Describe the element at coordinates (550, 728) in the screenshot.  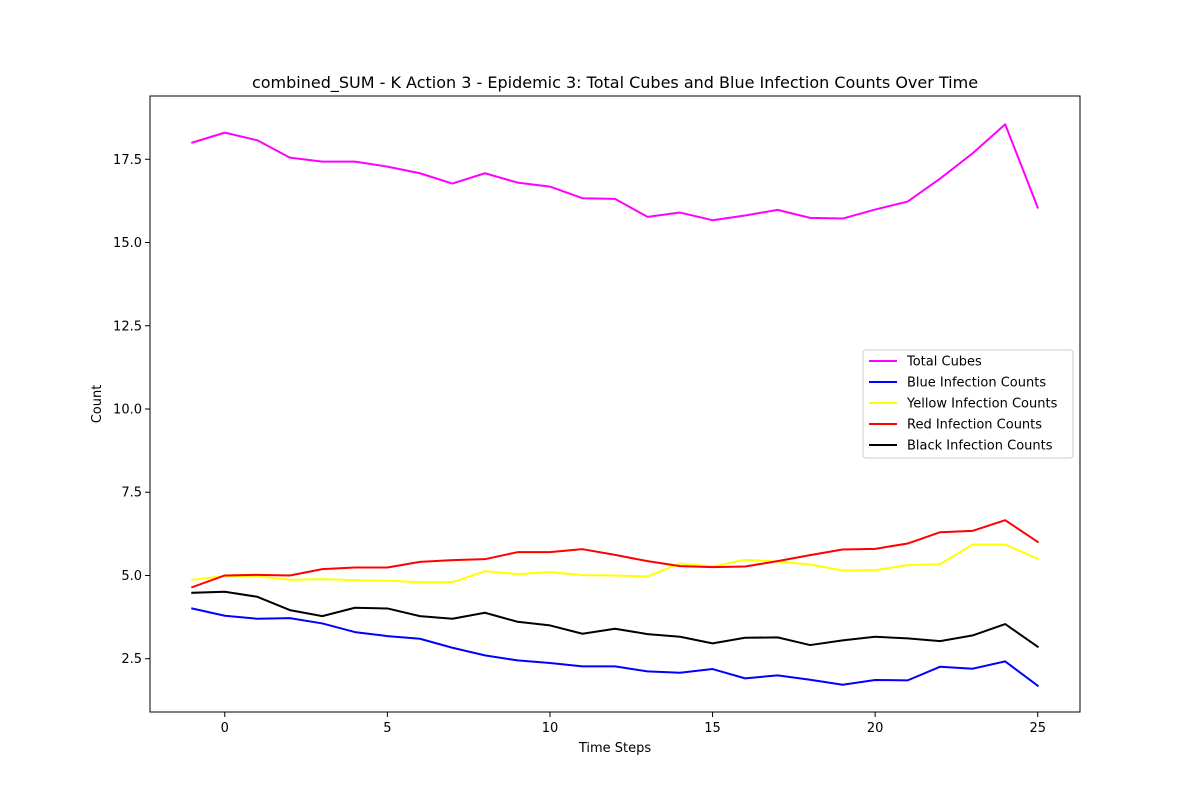
I see `x-tick-label: 10` at that location.